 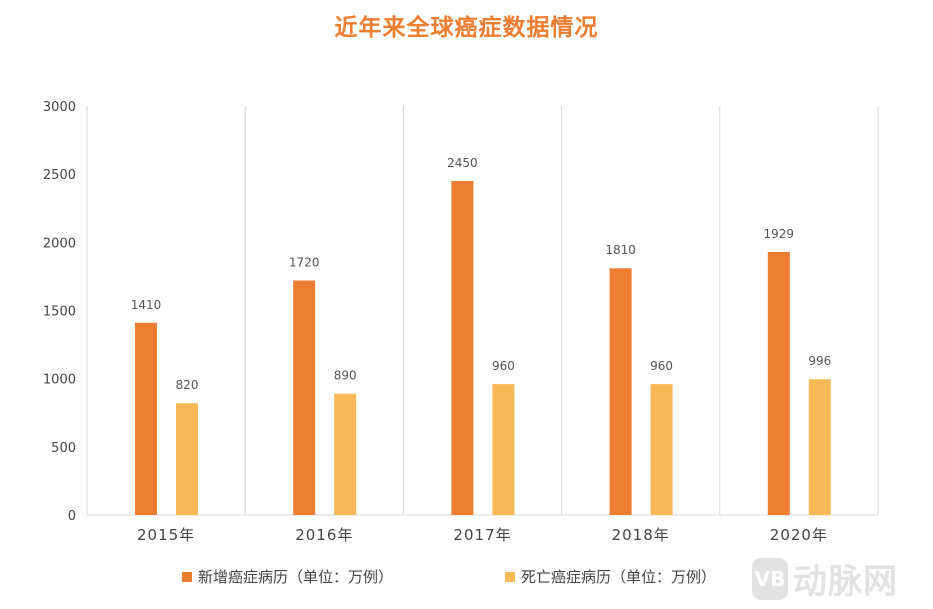 What do you see at coordinates (620, 250) in the screenshot?
I see `data-label: 1810` at bounding box center [620, 250].